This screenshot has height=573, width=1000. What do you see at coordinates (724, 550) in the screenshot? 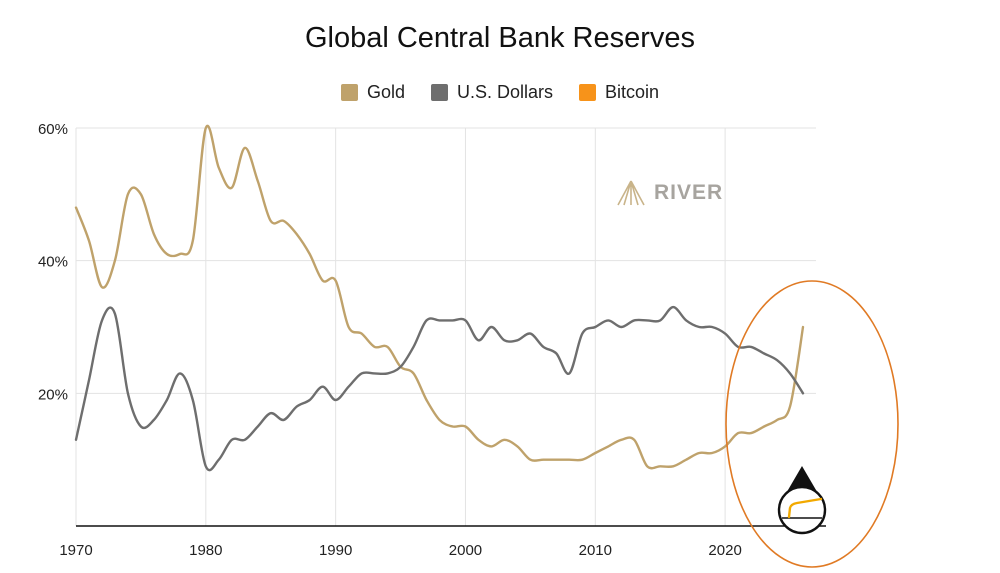
I see `x-tick-label: 2020` at bounding box center [724, 550].